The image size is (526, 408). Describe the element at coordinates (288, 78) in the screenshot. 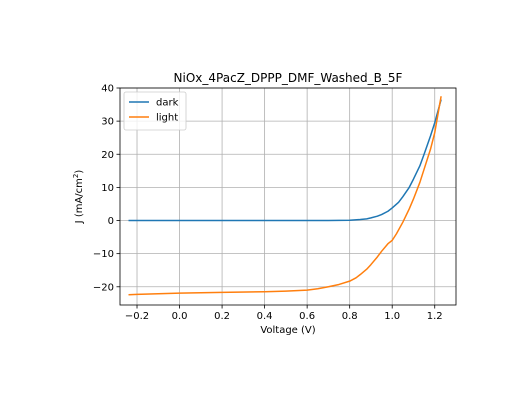

I see `chart-title: NiOx_4PacZ_DPPP_DMF_Washed_B_5F` at that location.